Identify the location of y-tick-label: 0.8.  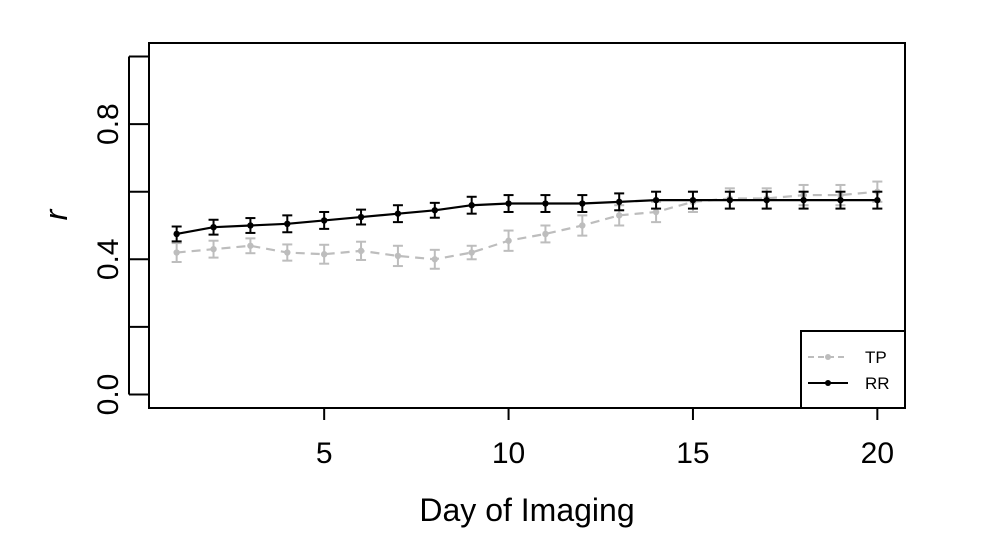
(108, 124).